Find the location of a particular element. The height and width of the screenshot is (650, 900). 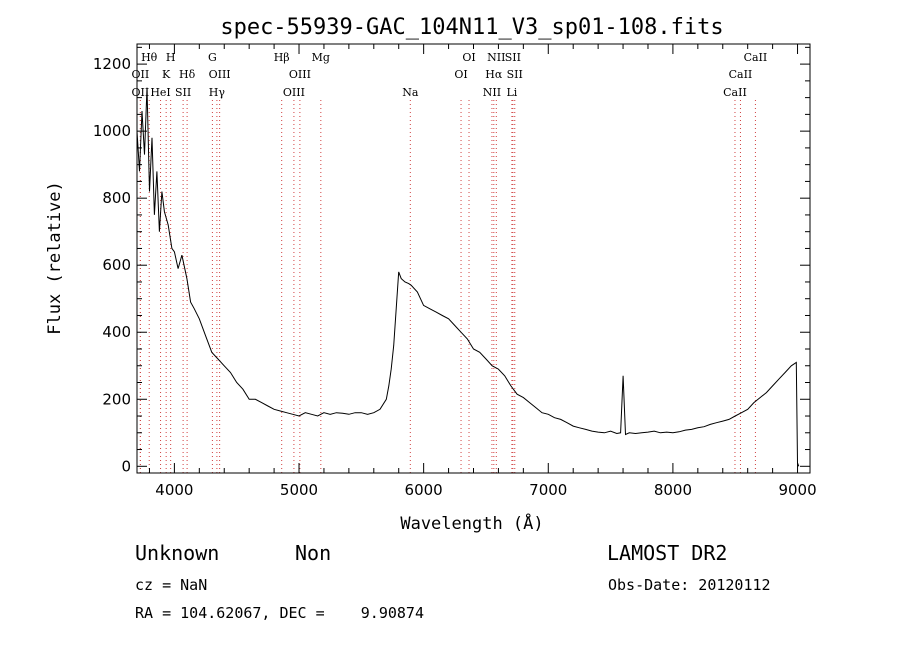

x-tick-label: 6000 is located at coordinates (424, 490).